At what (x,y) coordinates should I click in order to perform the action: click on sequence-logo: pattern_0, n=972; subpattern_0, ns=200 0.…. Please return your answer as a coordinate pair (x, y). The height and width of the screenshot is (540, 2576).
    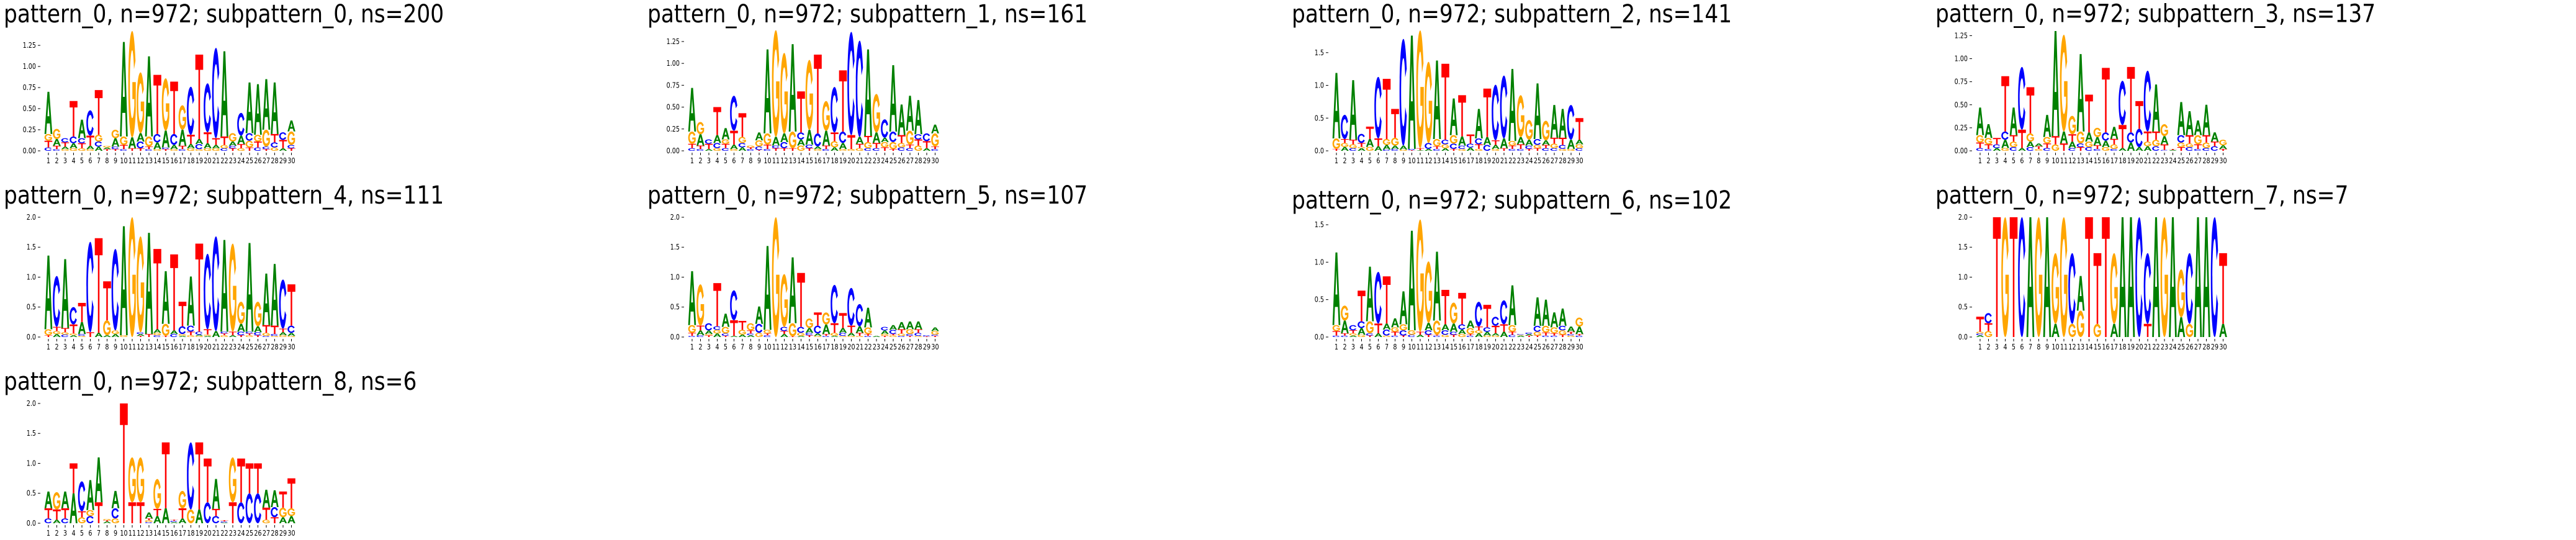
    Looking at the image, I should click on (224, 82).